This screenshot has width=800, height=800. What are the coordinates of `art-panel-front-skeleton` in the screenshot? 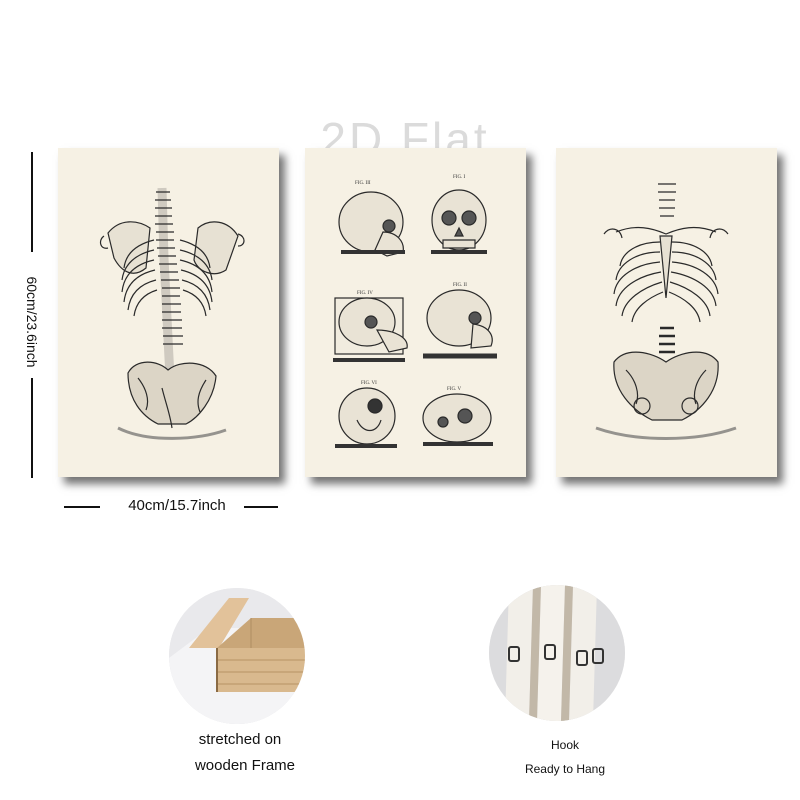 It's located at (666, 312).